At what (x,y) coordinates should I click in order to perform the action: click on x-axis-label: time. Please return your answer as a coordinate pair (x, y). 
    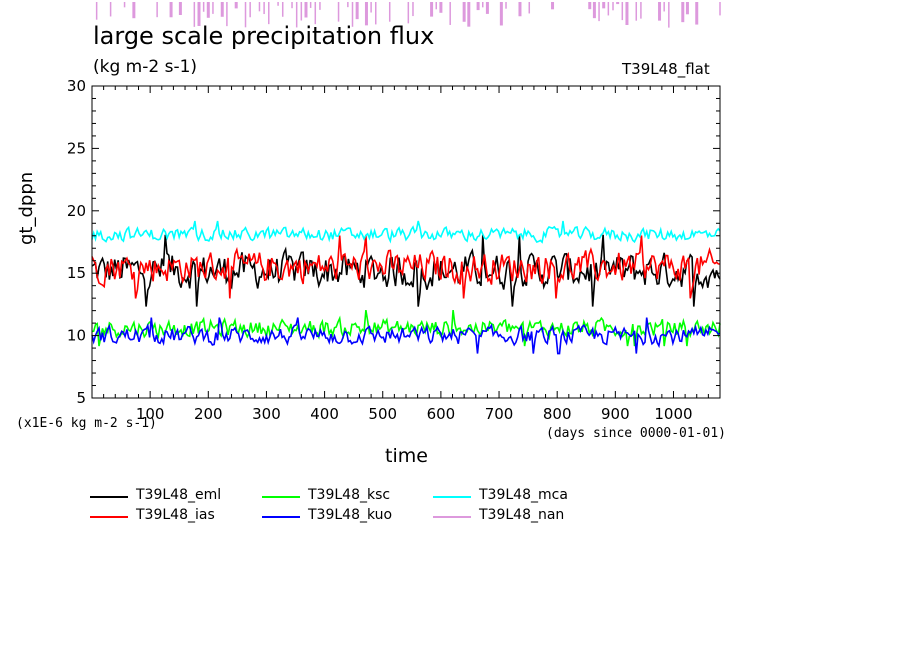
    Looking at the image, I should click on (406, 456).